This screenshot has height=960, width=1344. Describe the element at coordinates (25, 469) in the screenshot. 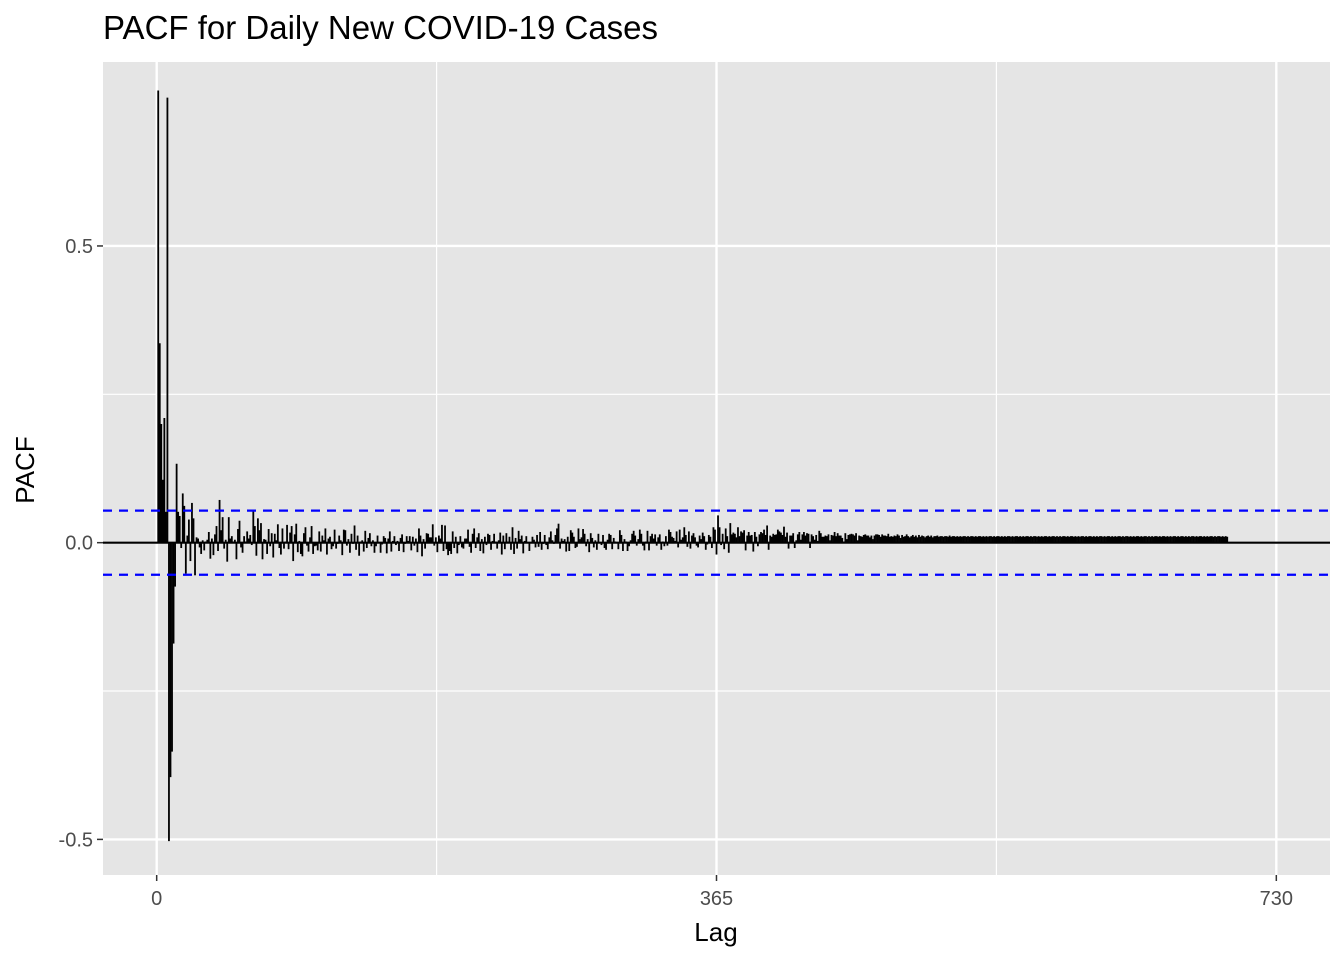

I see `y-axis-title: PACF` at that location.